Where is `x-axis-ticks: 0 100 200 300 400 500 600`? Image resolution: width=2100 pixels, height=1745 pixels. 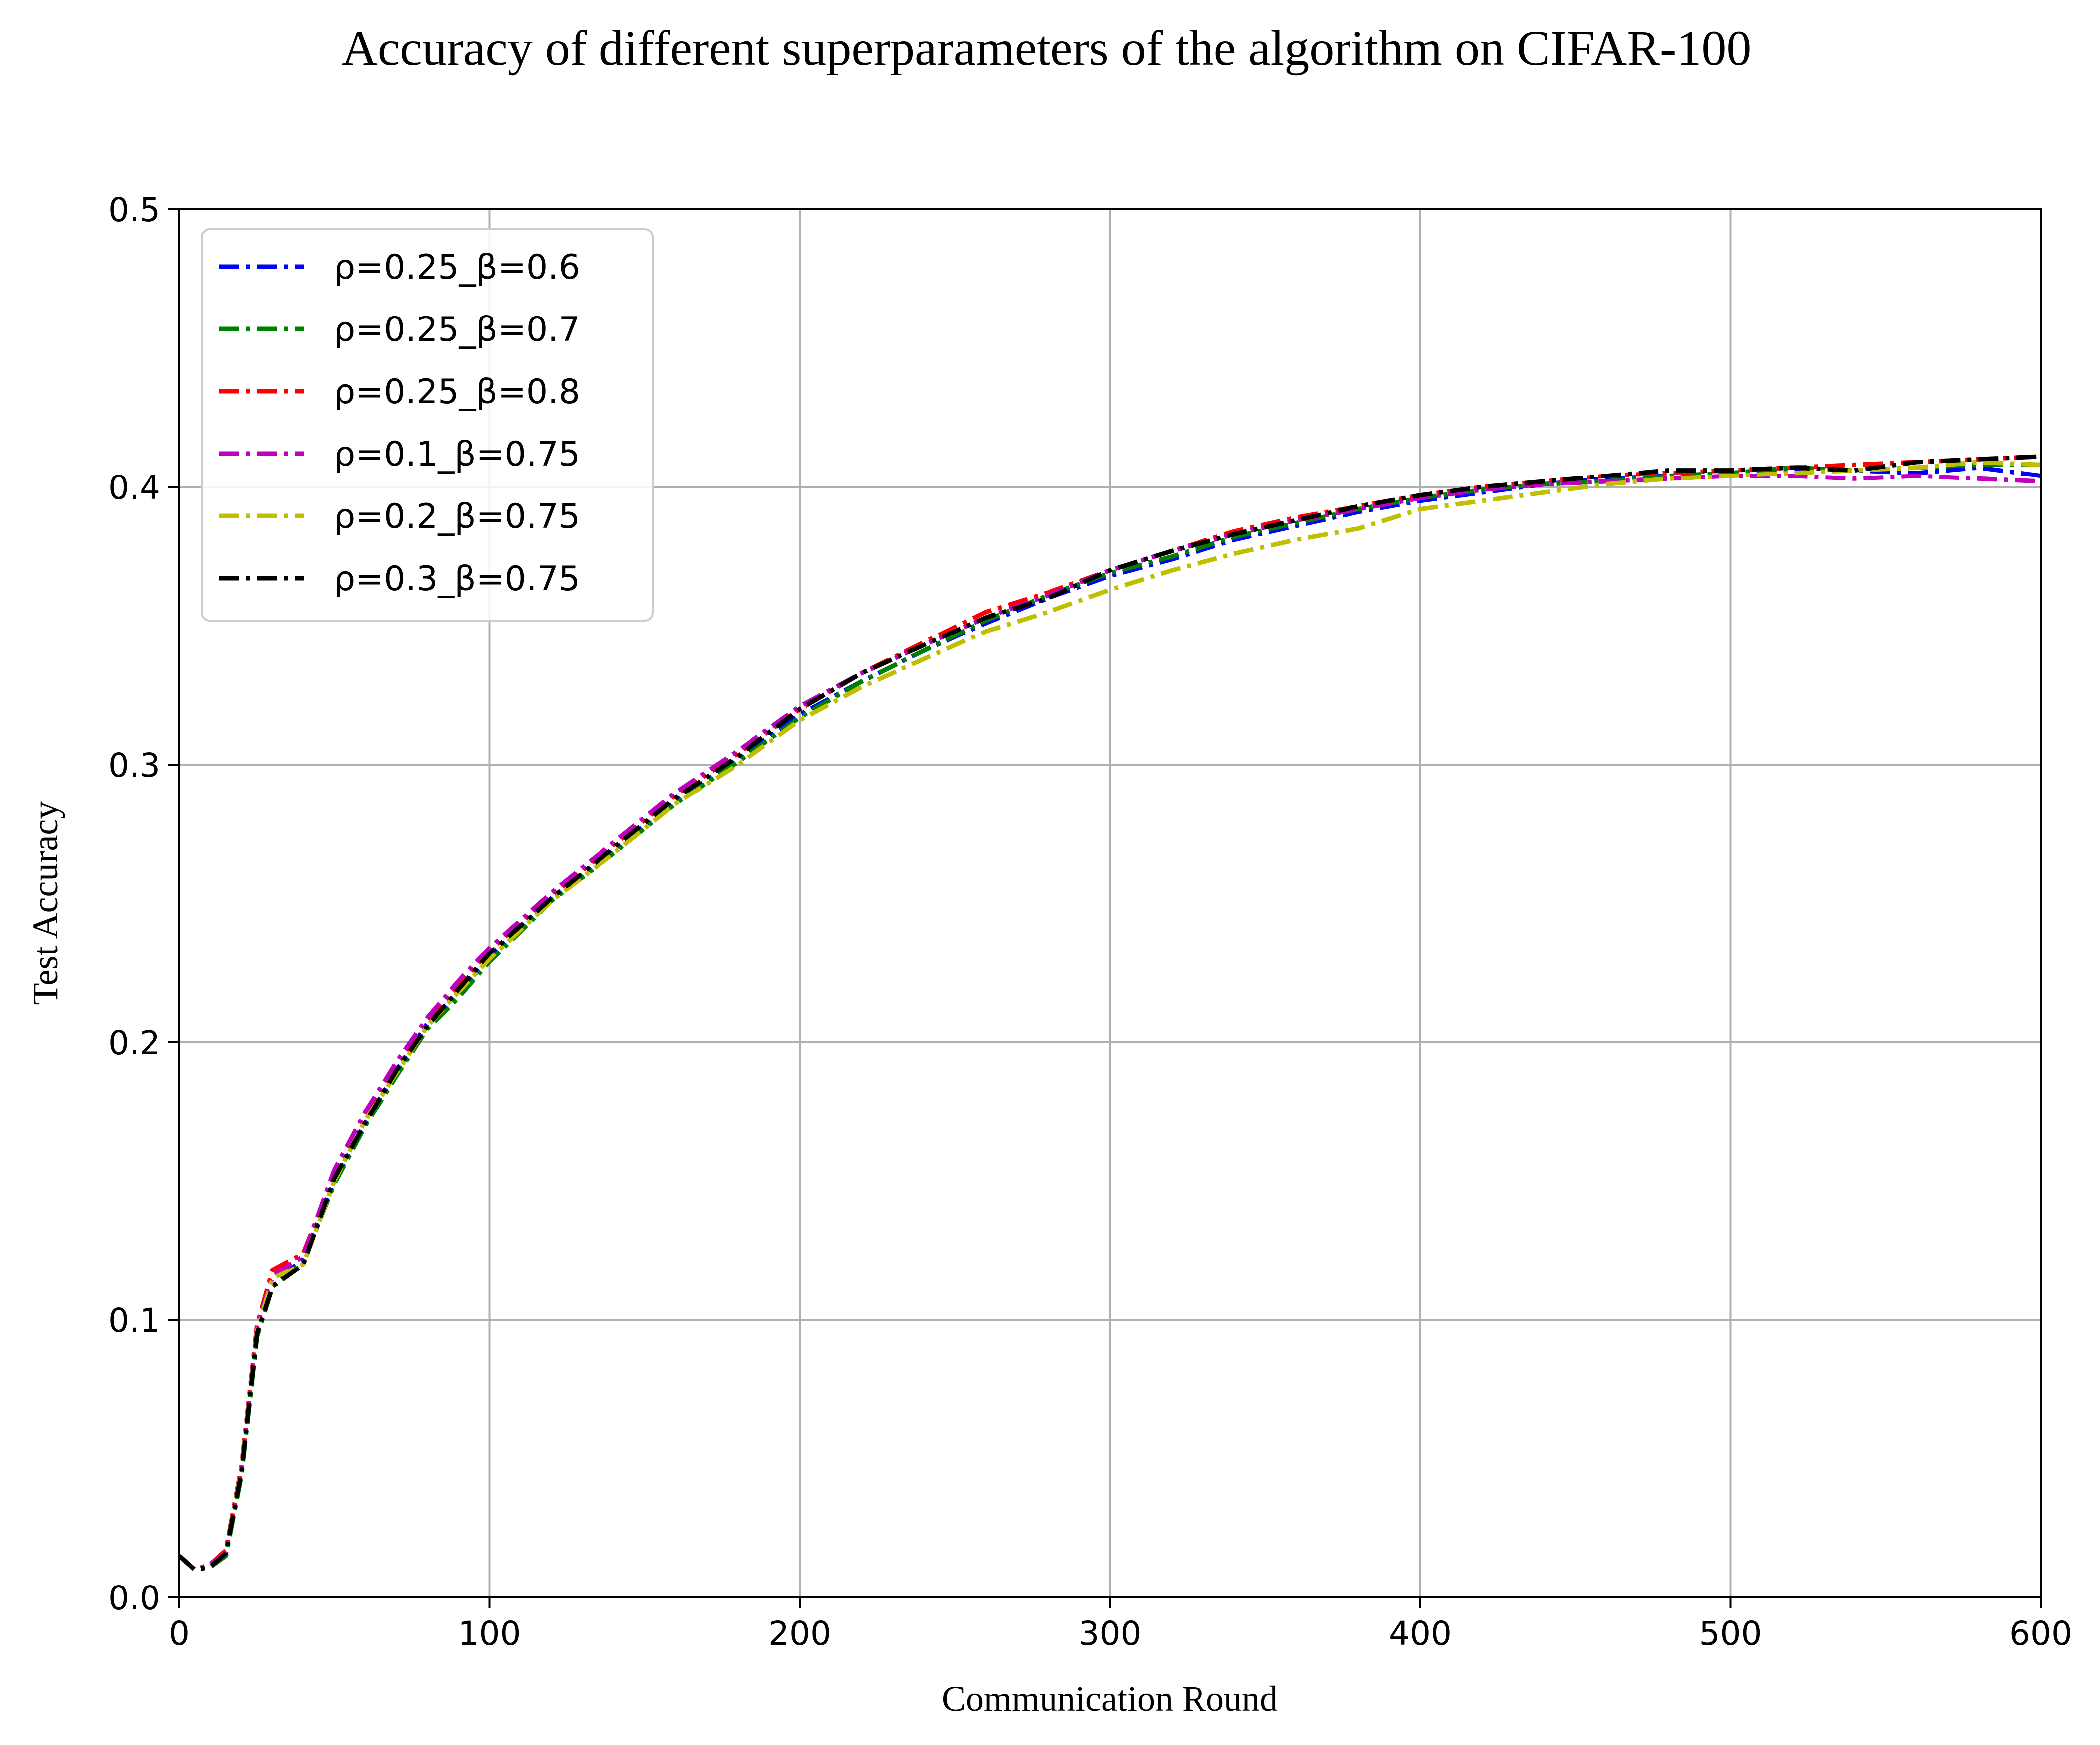 x-axis-ticks: 0 100 200 300 400 500 600 is located at coordinates (1120, 1625).